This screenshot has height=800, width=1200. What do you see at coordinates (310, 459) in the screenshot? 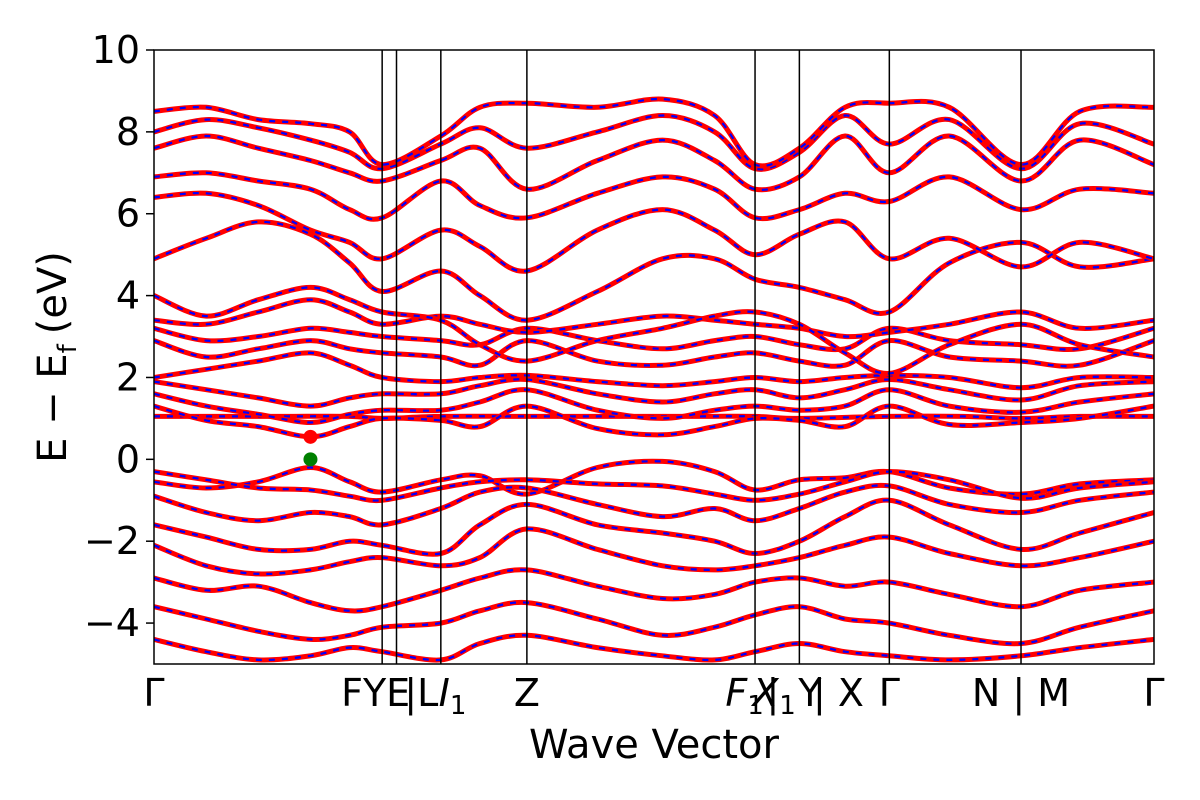
I see `vbm-marker` at bounding box center [310, 459].